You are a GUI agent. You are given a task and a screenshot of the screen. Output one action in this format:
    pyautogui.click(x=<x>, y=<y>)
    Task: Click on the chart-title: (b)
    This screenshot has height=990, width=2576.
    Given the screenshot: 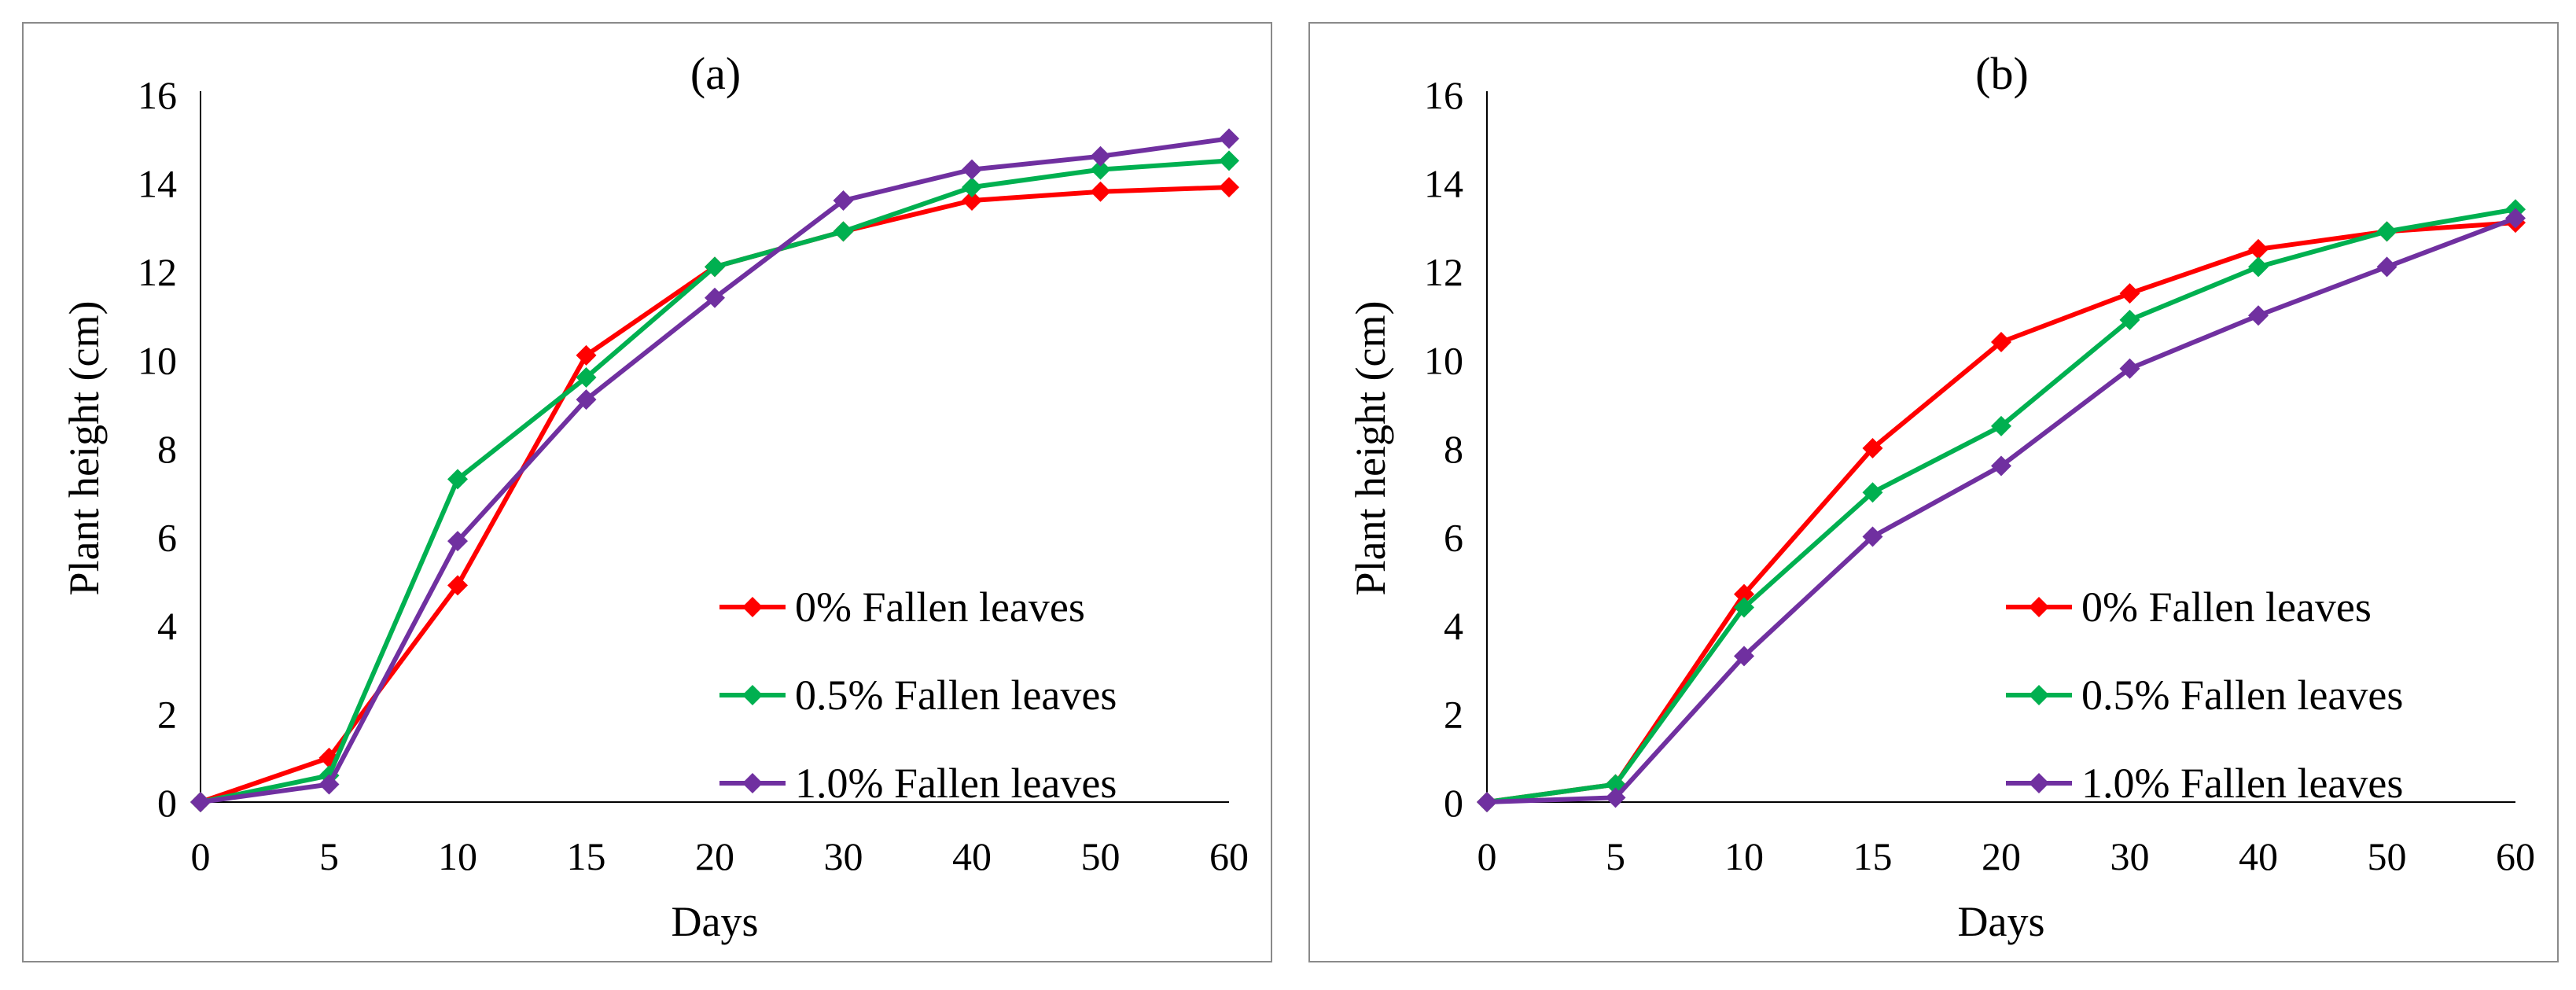 What is the action you would take?
    pyautogui.click(x=2002, y=74)
    